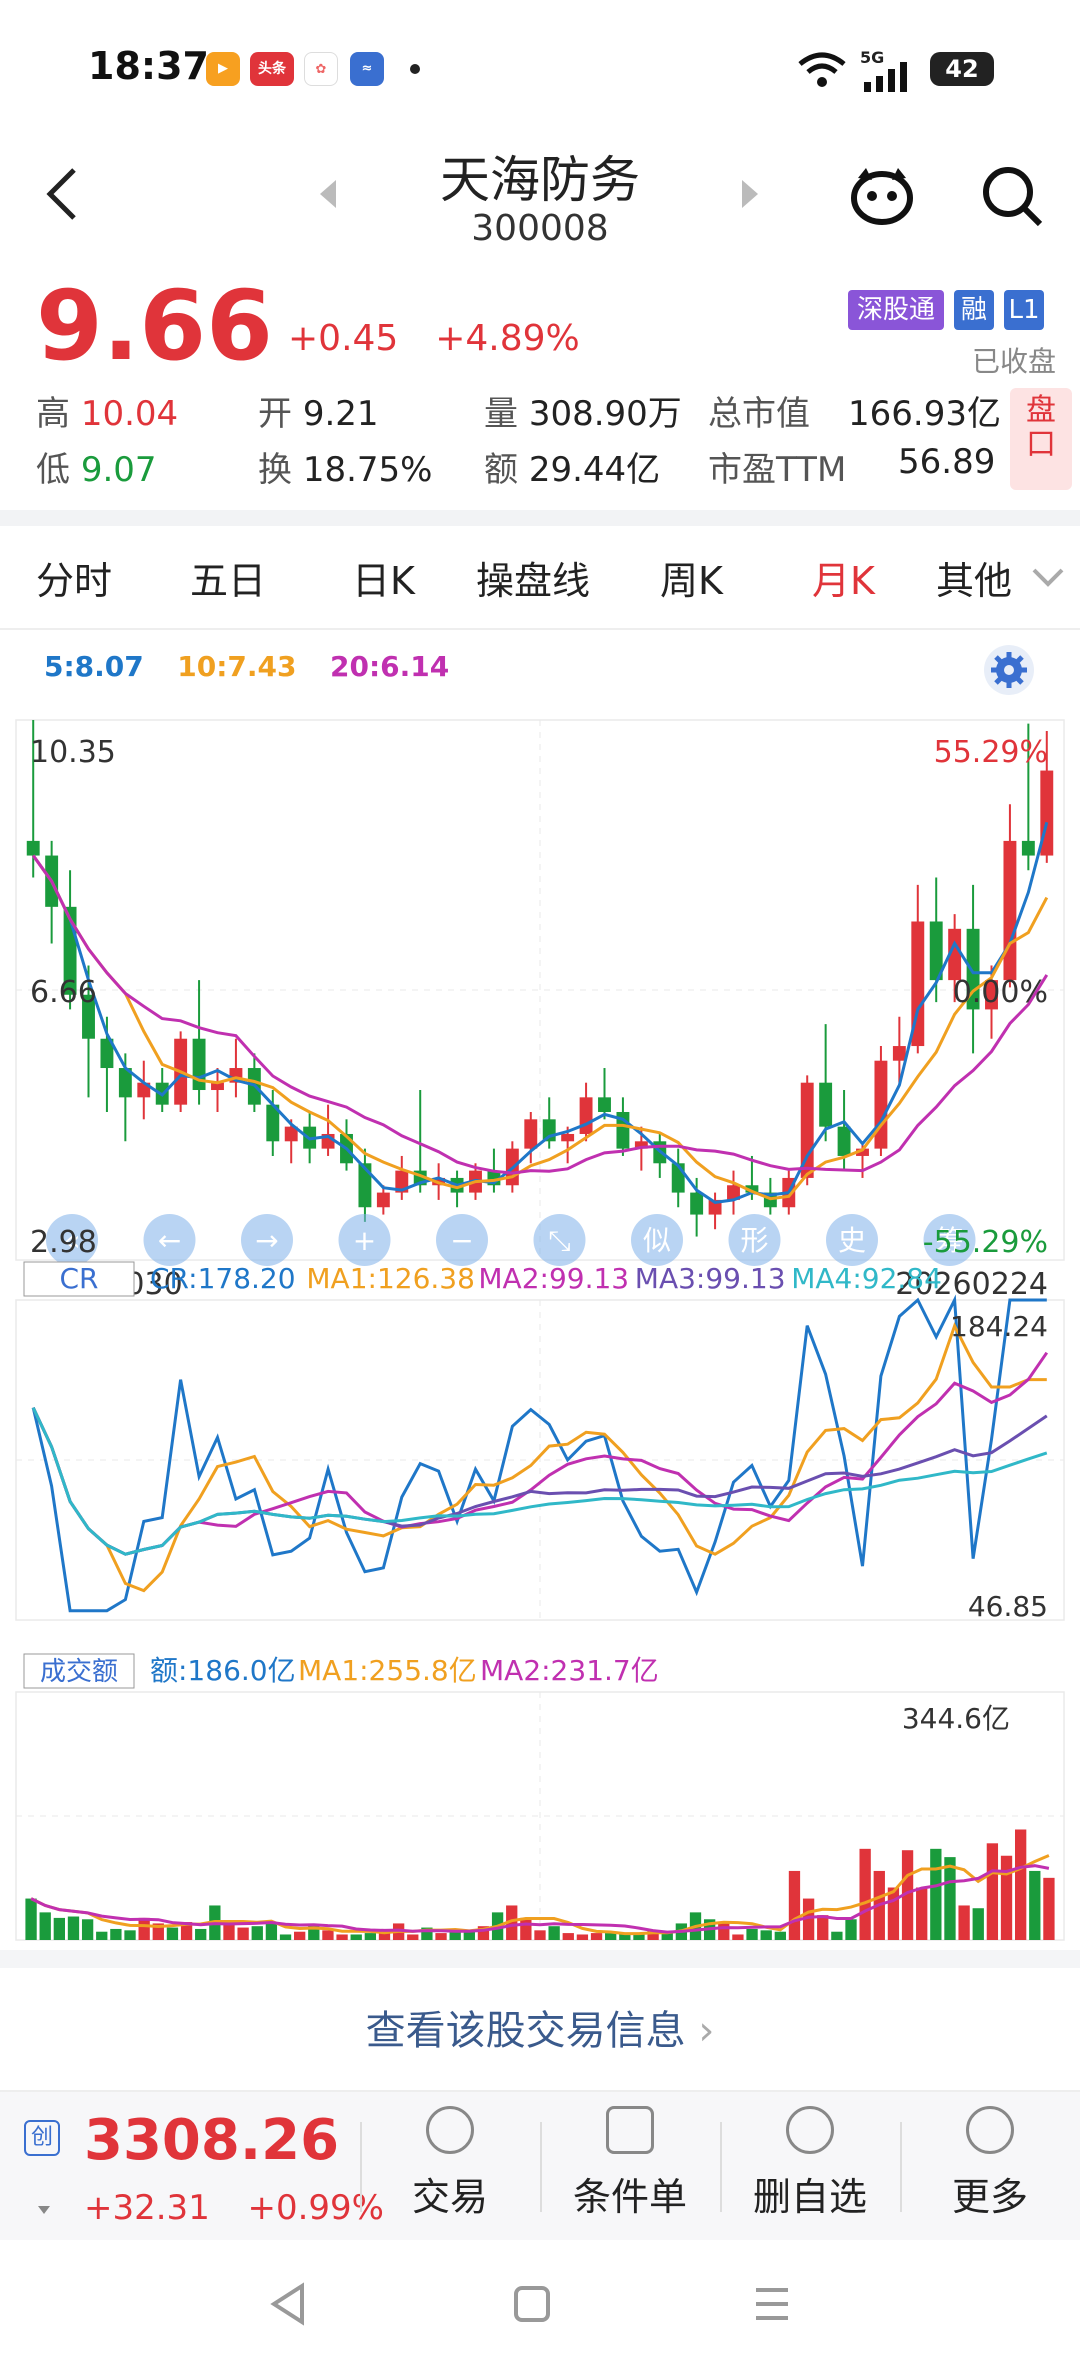 The image size is (1080, 2373). What do you see at coordinates (96, 470) in the screenshot?
I see `low-stat: 低 9.07` at bounding box center [96, 470].